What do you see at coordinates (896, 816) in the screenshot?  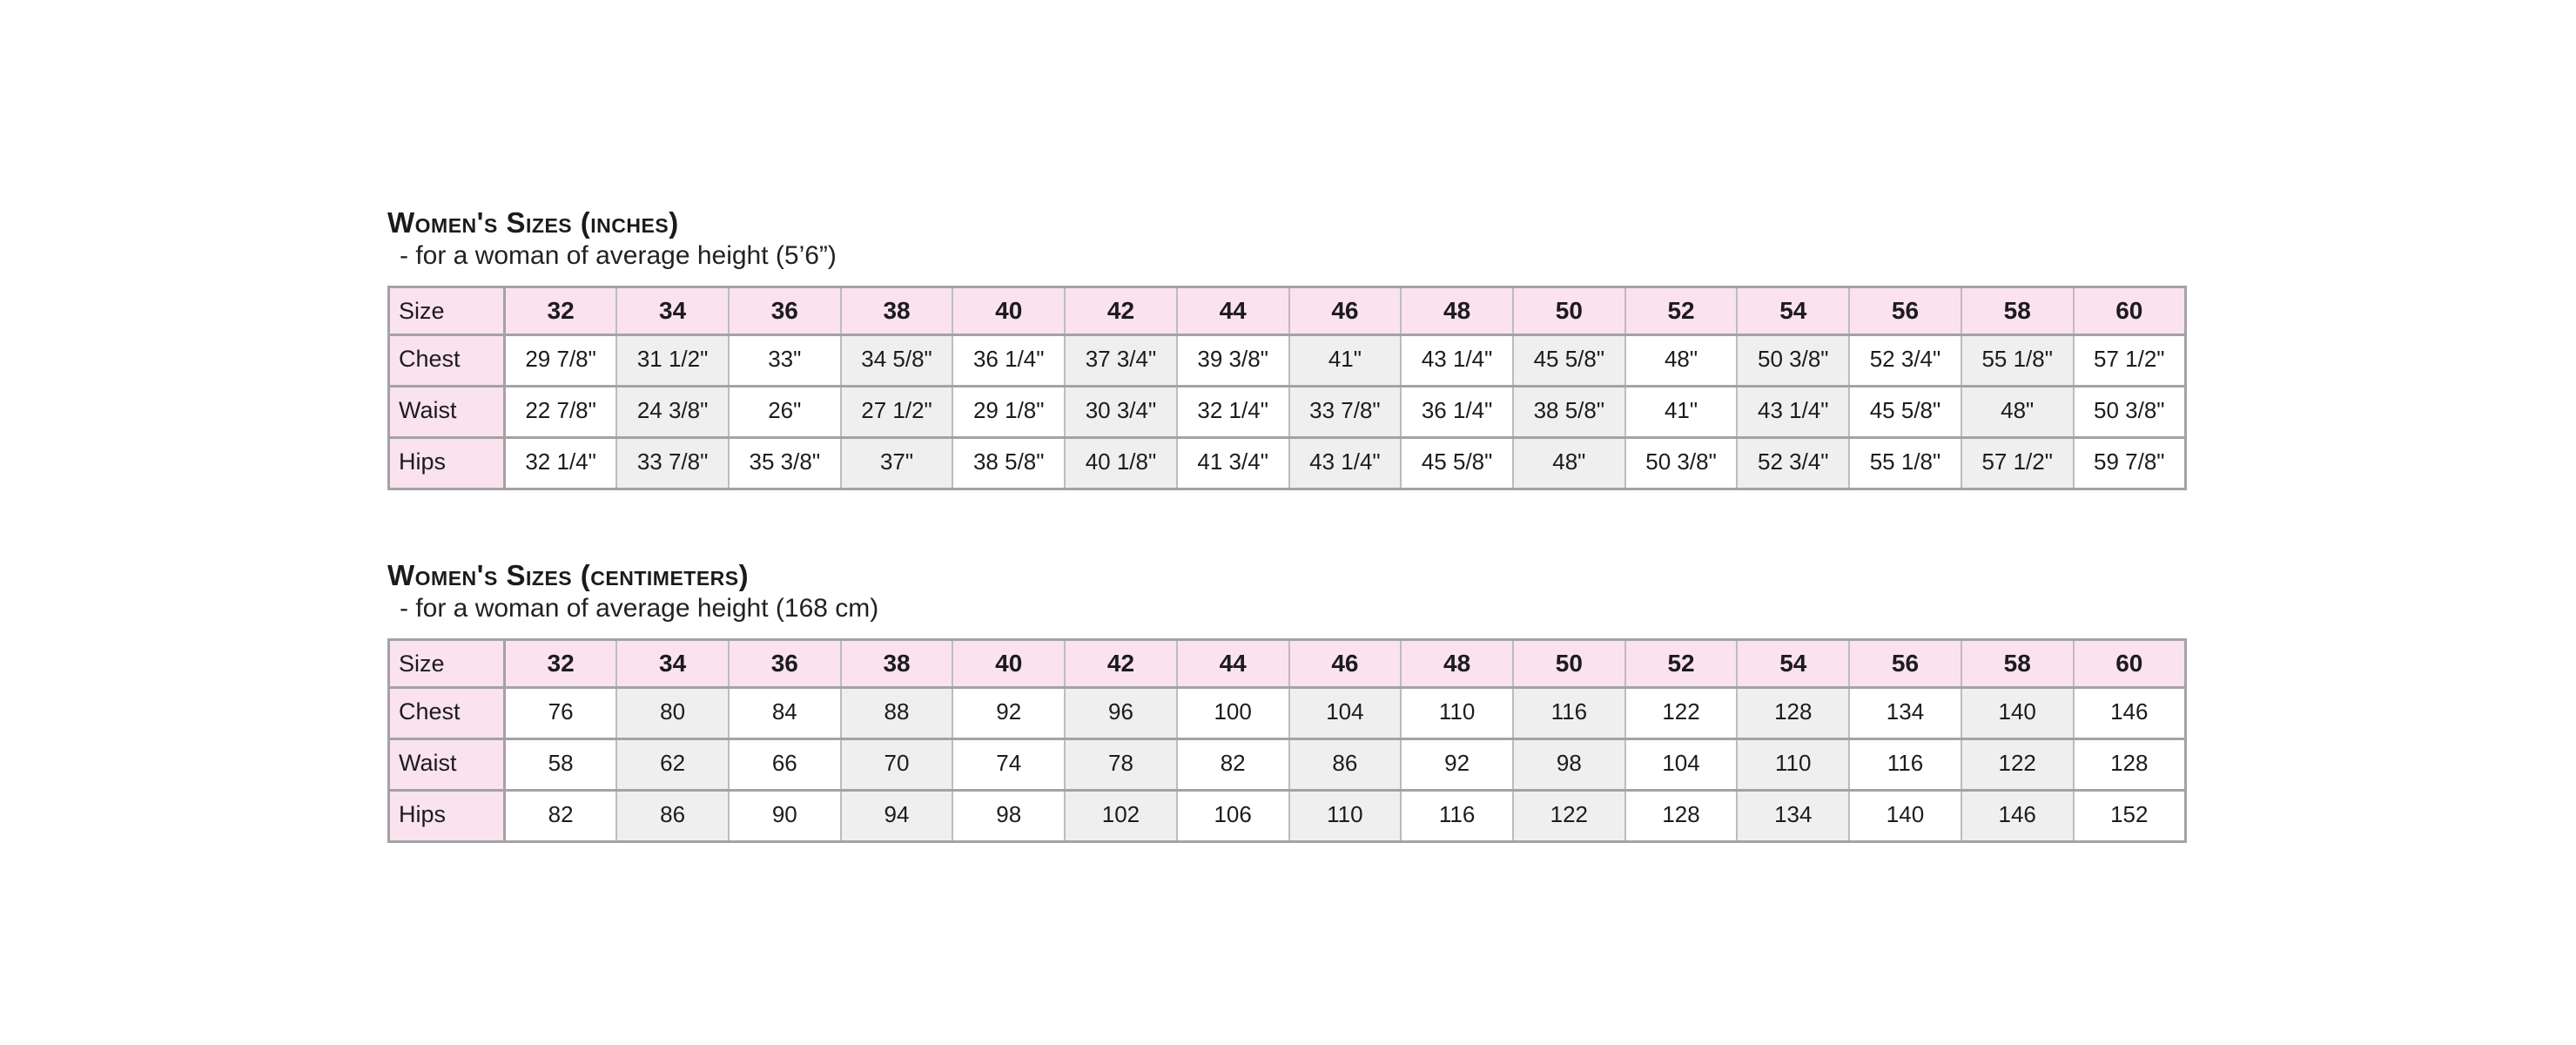 I see `measurement-cell: 94` at bounding box center [896, 816].